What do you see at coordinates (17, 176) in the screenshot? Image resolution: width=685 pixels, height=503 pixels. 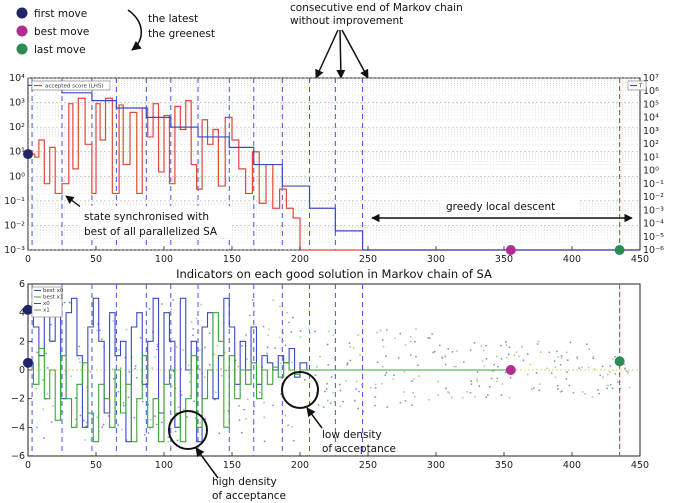 I see `top-y-tick-label: 10⁰` at bounding box center [17, 176].